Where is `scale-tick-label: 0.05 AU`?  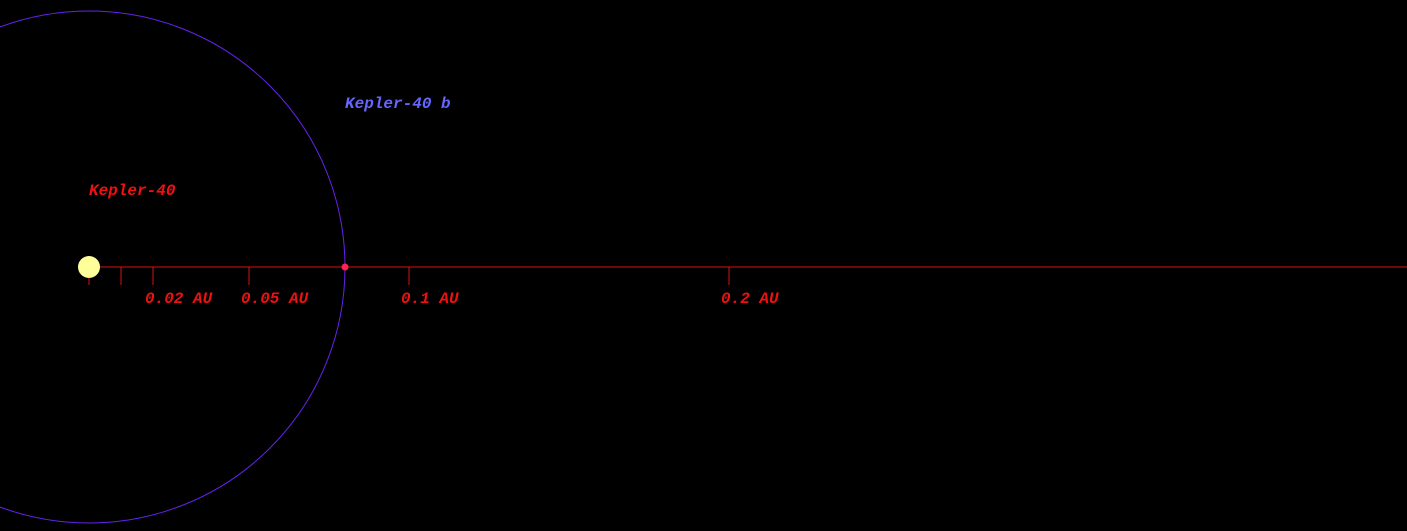
scale-tick-label: 0.05 AU is located at coordinates (275, 299).